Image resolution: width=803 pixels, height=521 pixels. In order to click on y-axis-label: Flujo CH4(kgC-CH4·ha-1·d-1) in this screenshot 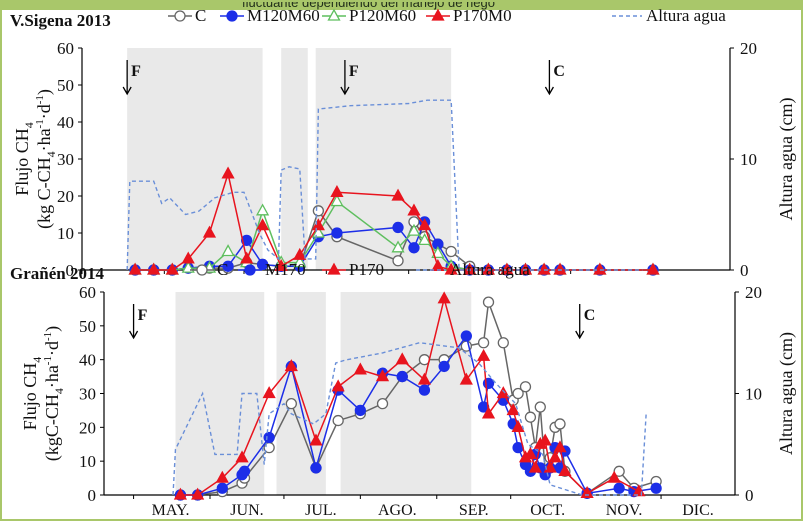, I will do `click(43, 393)`.